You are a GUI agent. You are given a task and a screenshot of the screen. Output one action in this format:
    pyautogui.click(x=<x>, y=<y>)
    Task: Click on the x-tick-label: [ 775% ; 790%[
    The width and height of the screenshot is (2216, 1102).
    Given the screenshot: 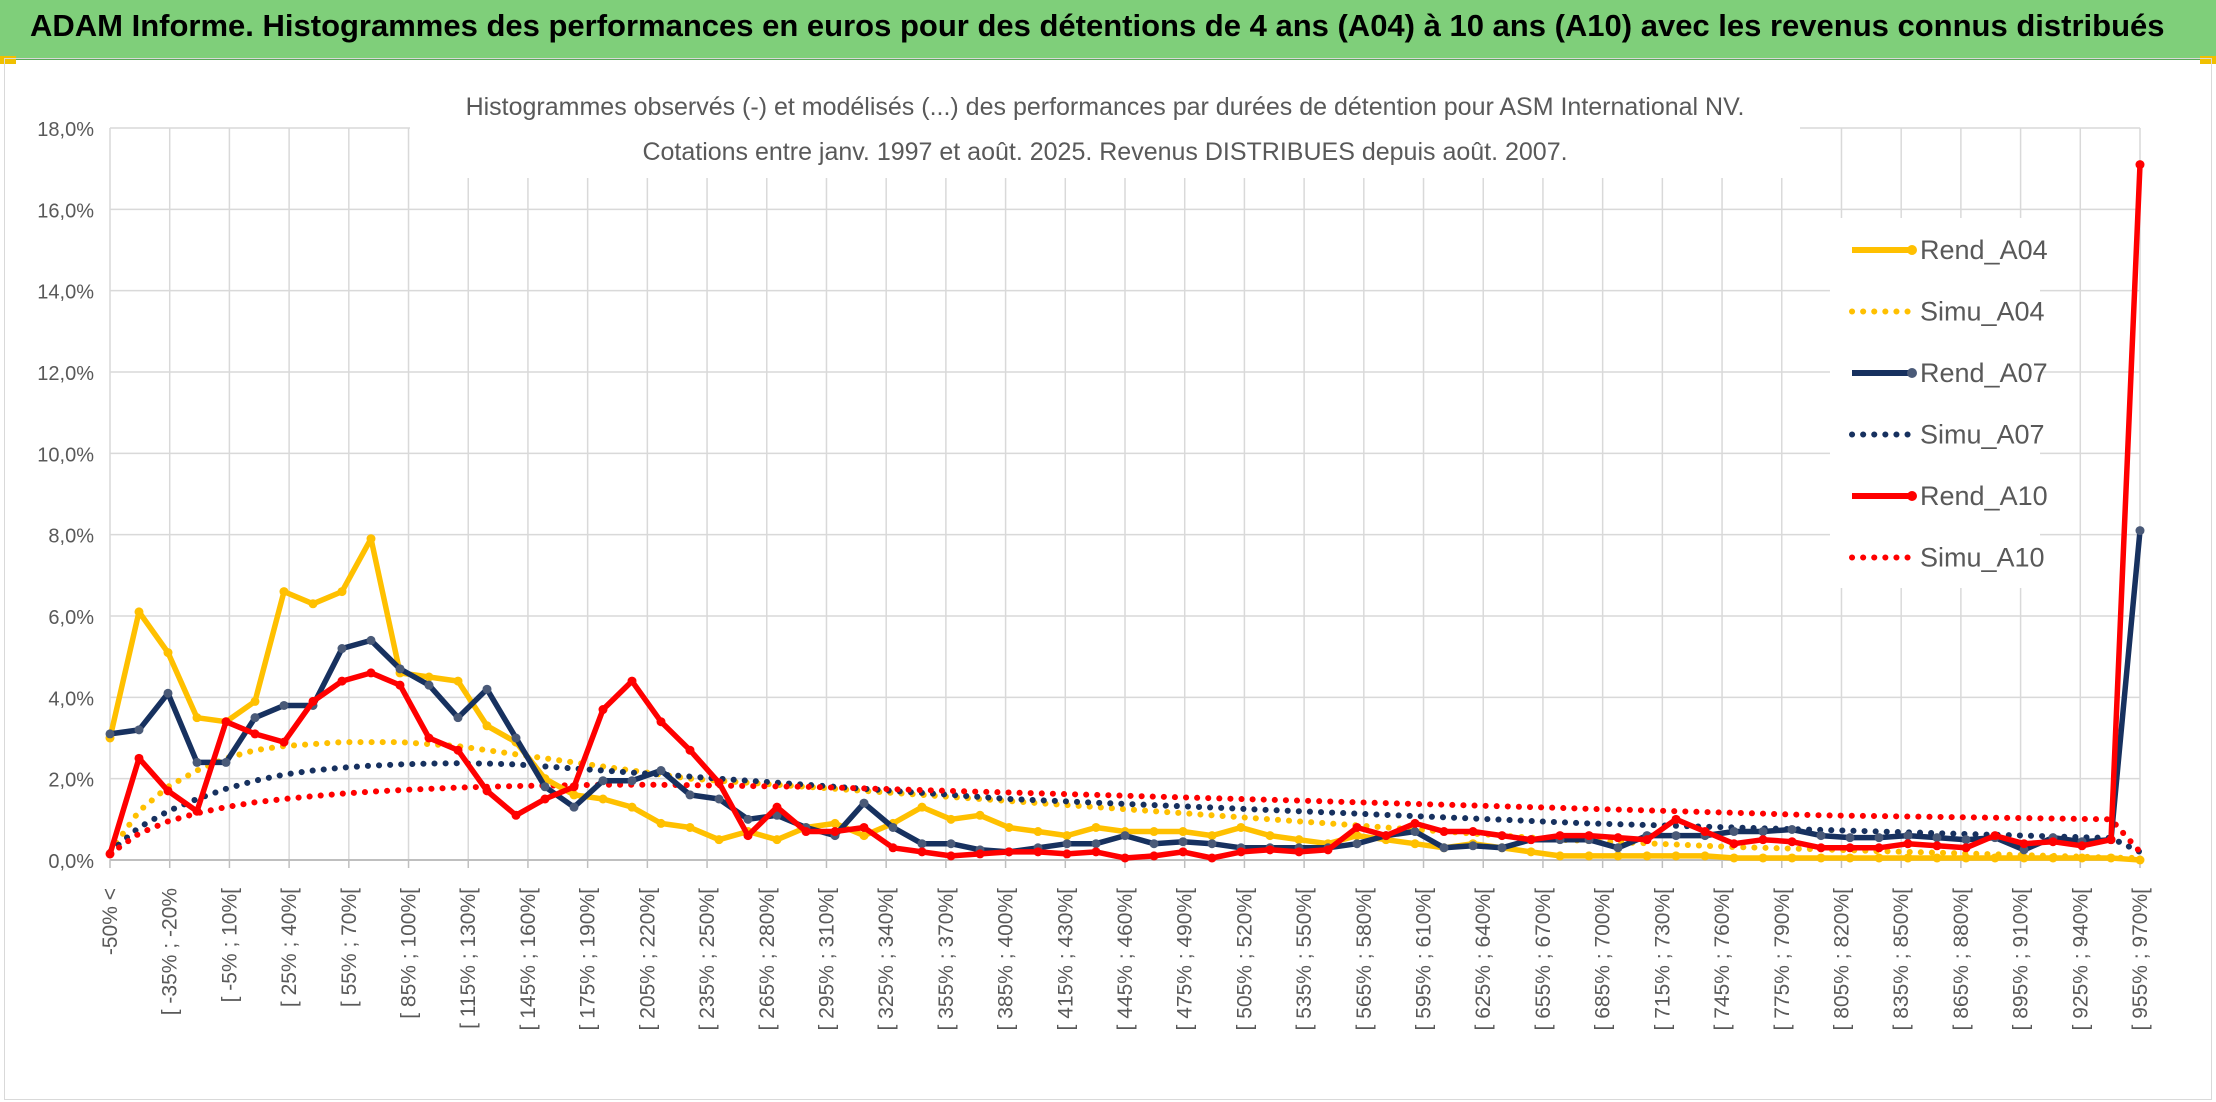 What is the action you would take?
    pyautogui.click(x=1782, y=959)
    